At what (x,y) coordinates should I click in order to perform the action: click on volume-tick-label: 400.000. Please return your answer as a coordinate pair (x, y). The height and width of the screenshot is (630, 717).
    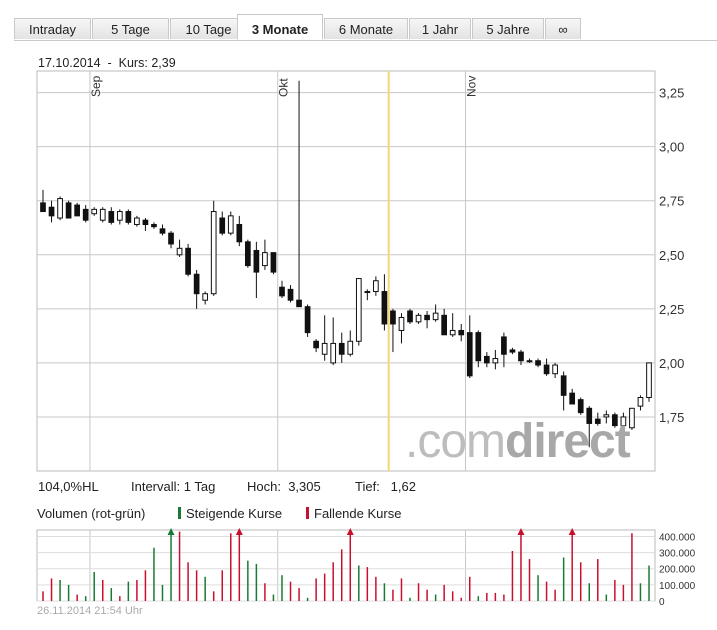
    Looking at the image, I should click on (677, 537).